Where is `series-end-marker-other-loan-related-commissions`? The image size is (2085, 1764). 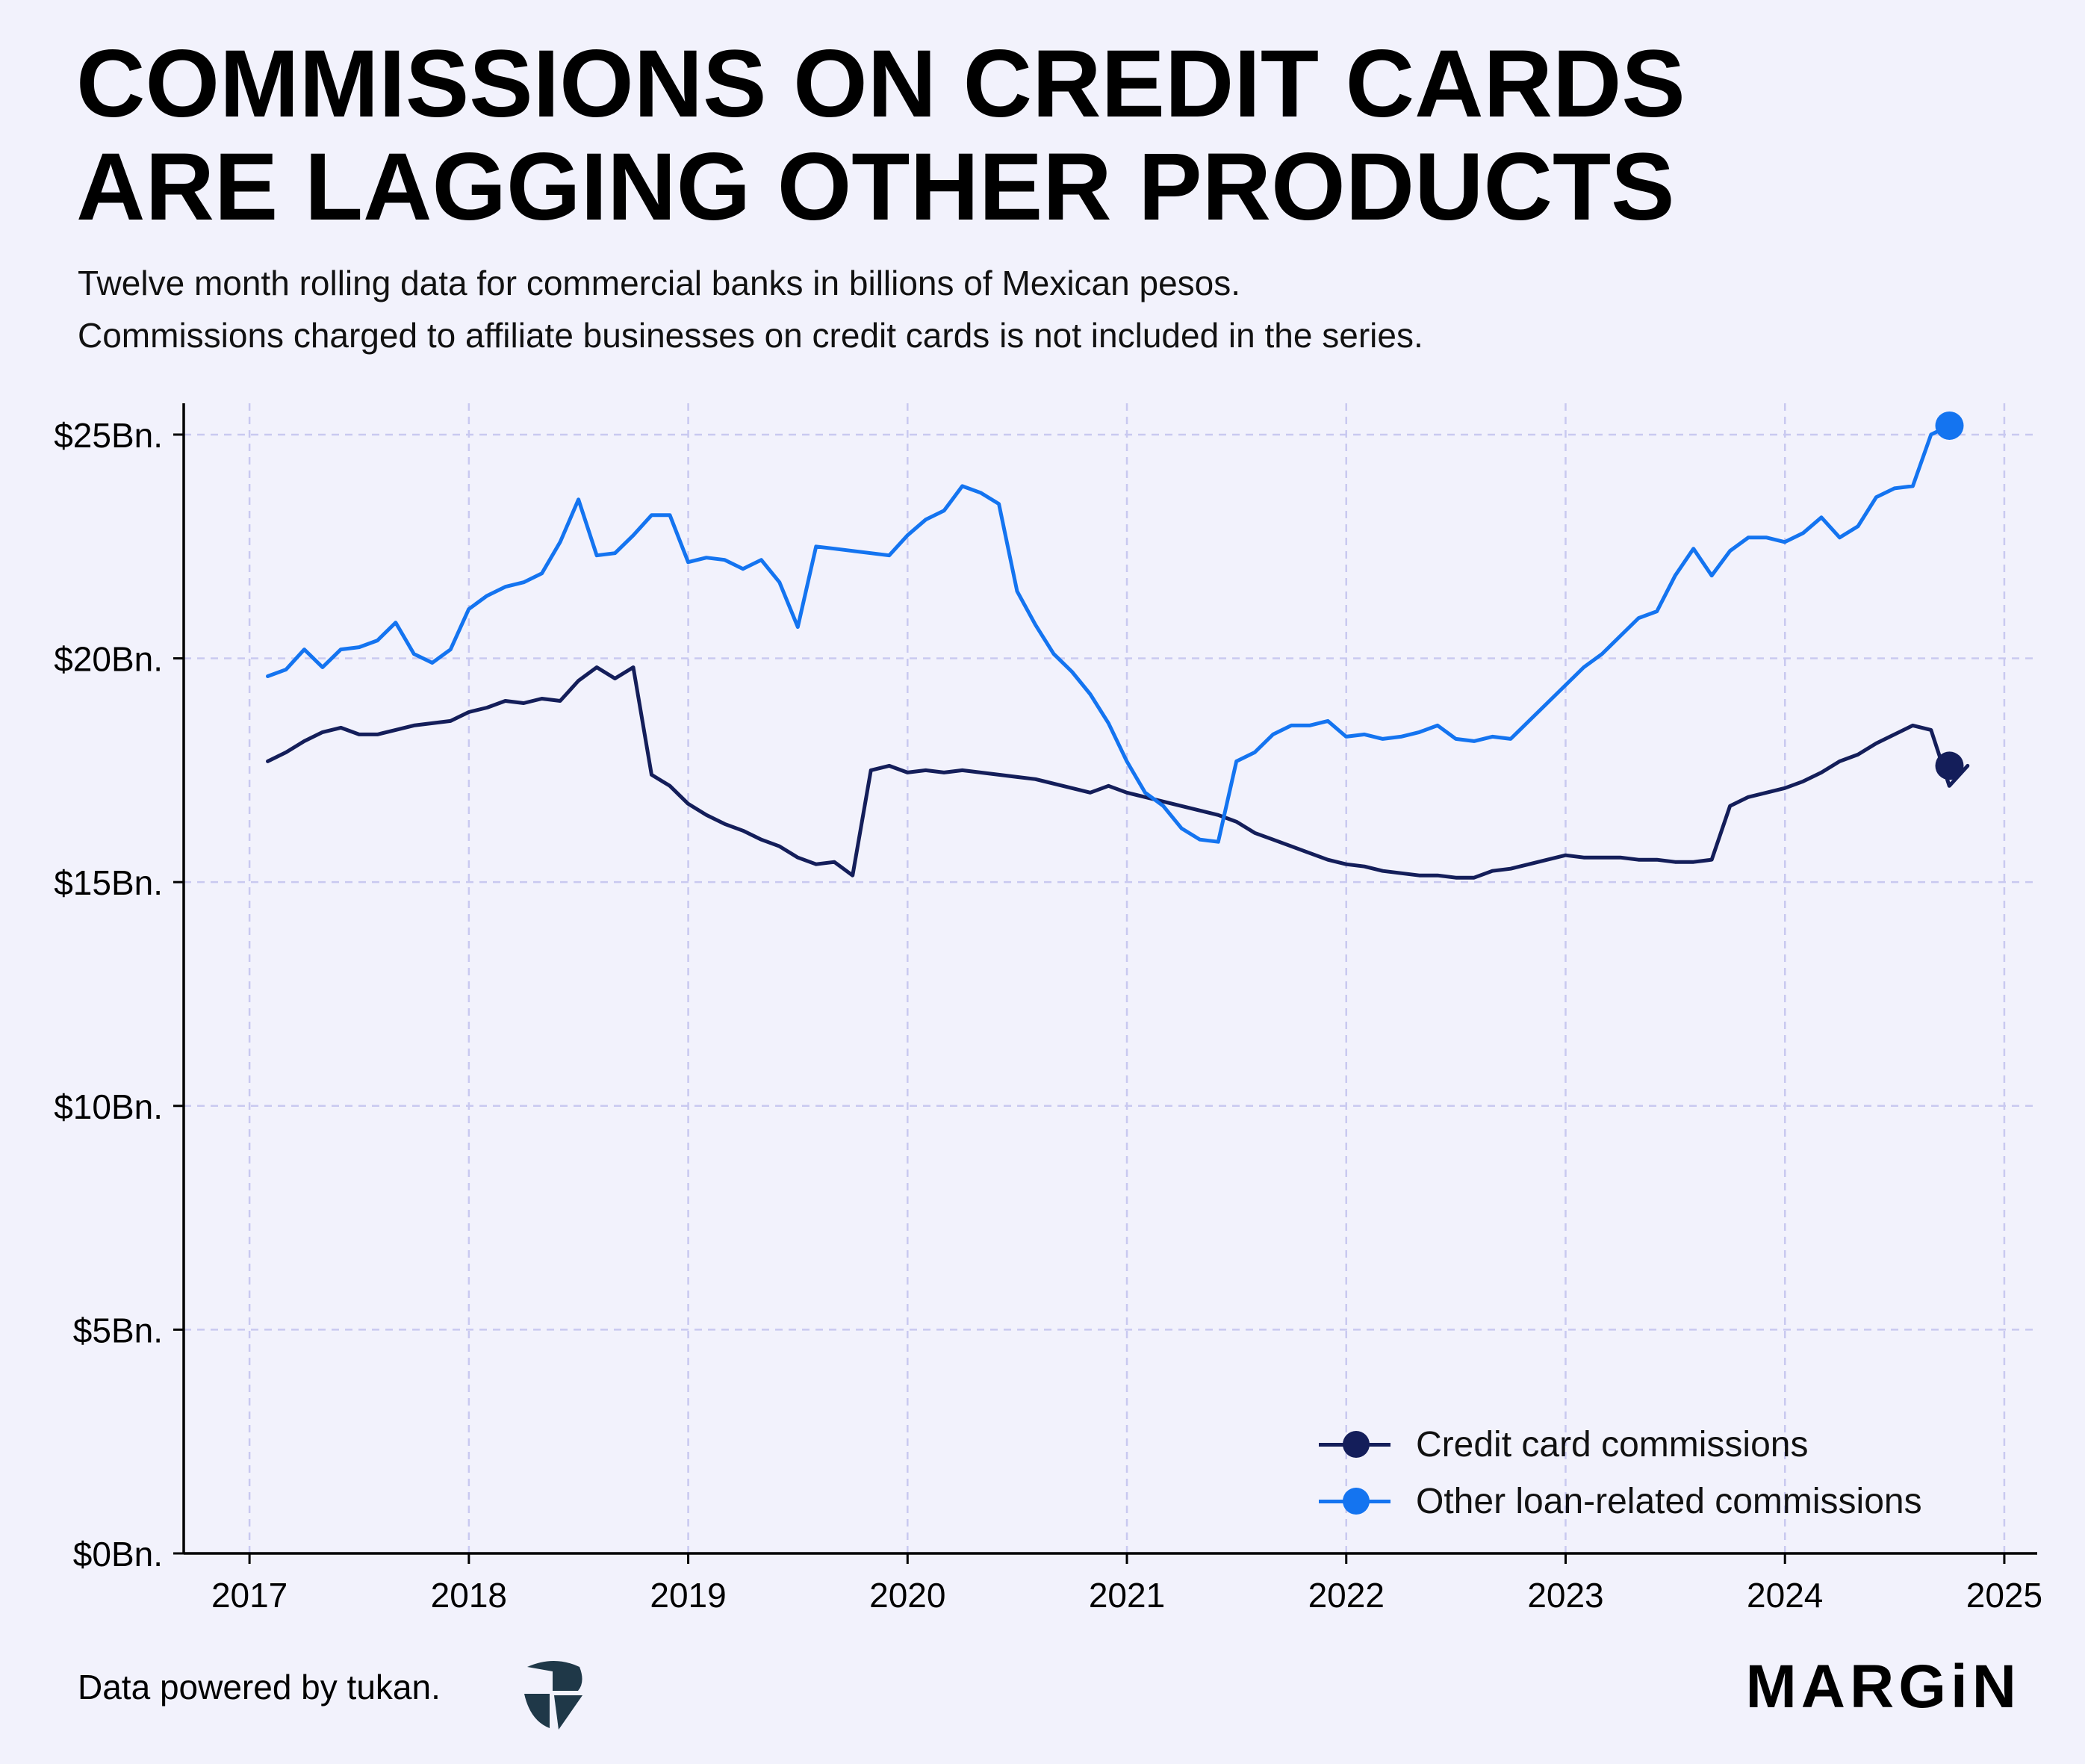 series-end-marker-other-loan-related-commissions is located at coordinates (1949, 425).